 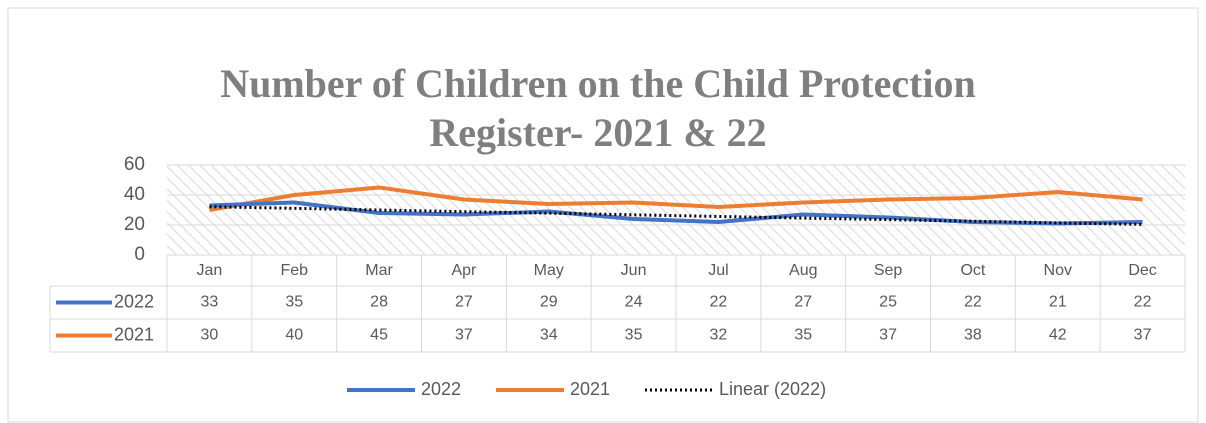 What do you see at coordinates (973, 335) in the screenshot?
I see `table-cell: 38` at bounding box center [973, 335].